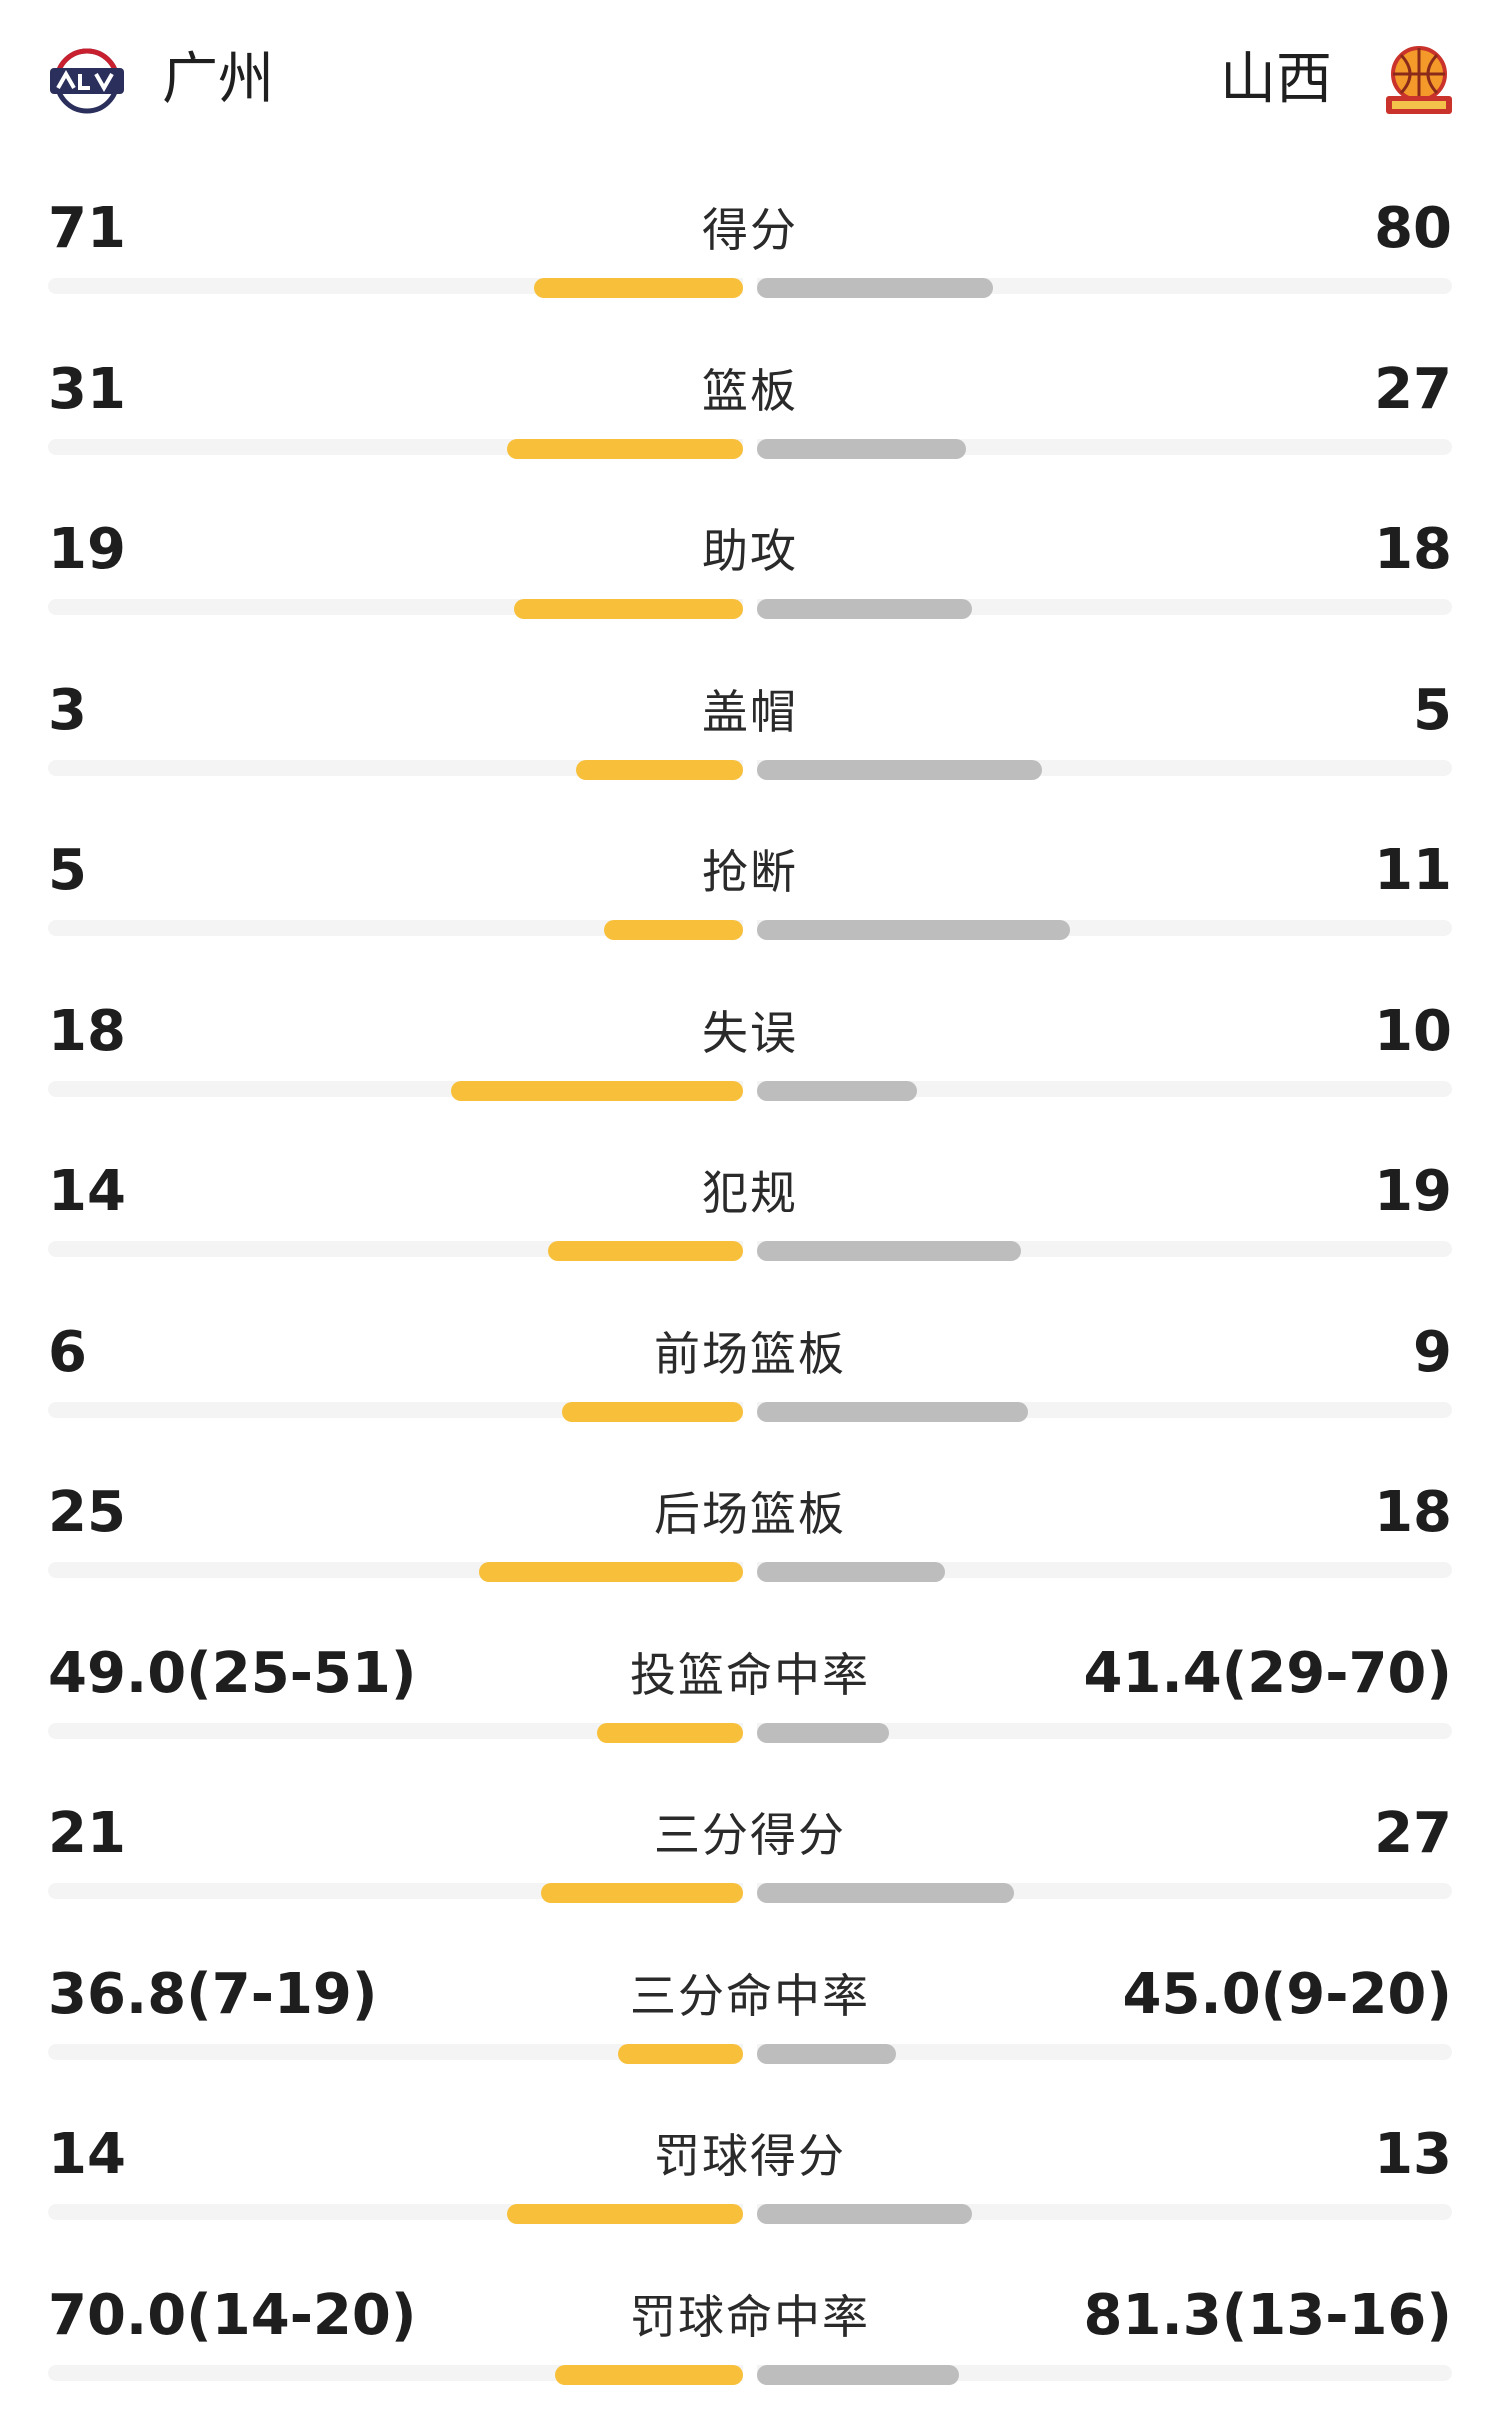 This screenshot has height=2415, width=1500. What do you see at coordinates (87, 1031) in the screenshot?
I see `home-stat-value: 18` at bounding box center [87, 1031].